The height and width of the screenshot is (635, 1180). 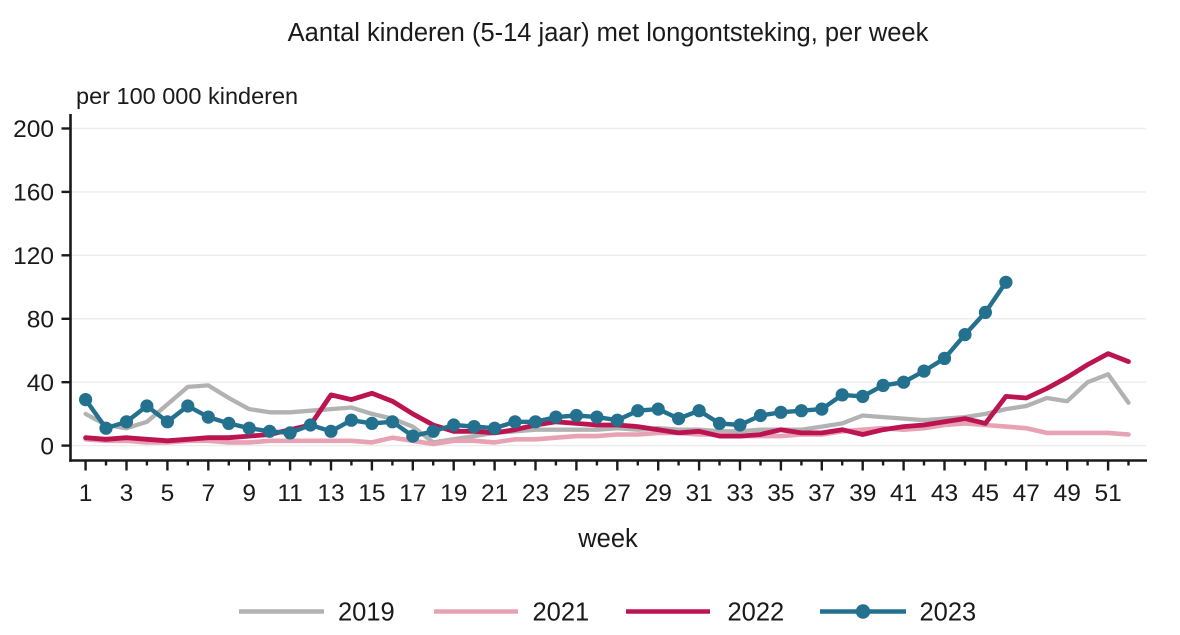 I want to click on svg-text: 33, so click(x=739, y=493).